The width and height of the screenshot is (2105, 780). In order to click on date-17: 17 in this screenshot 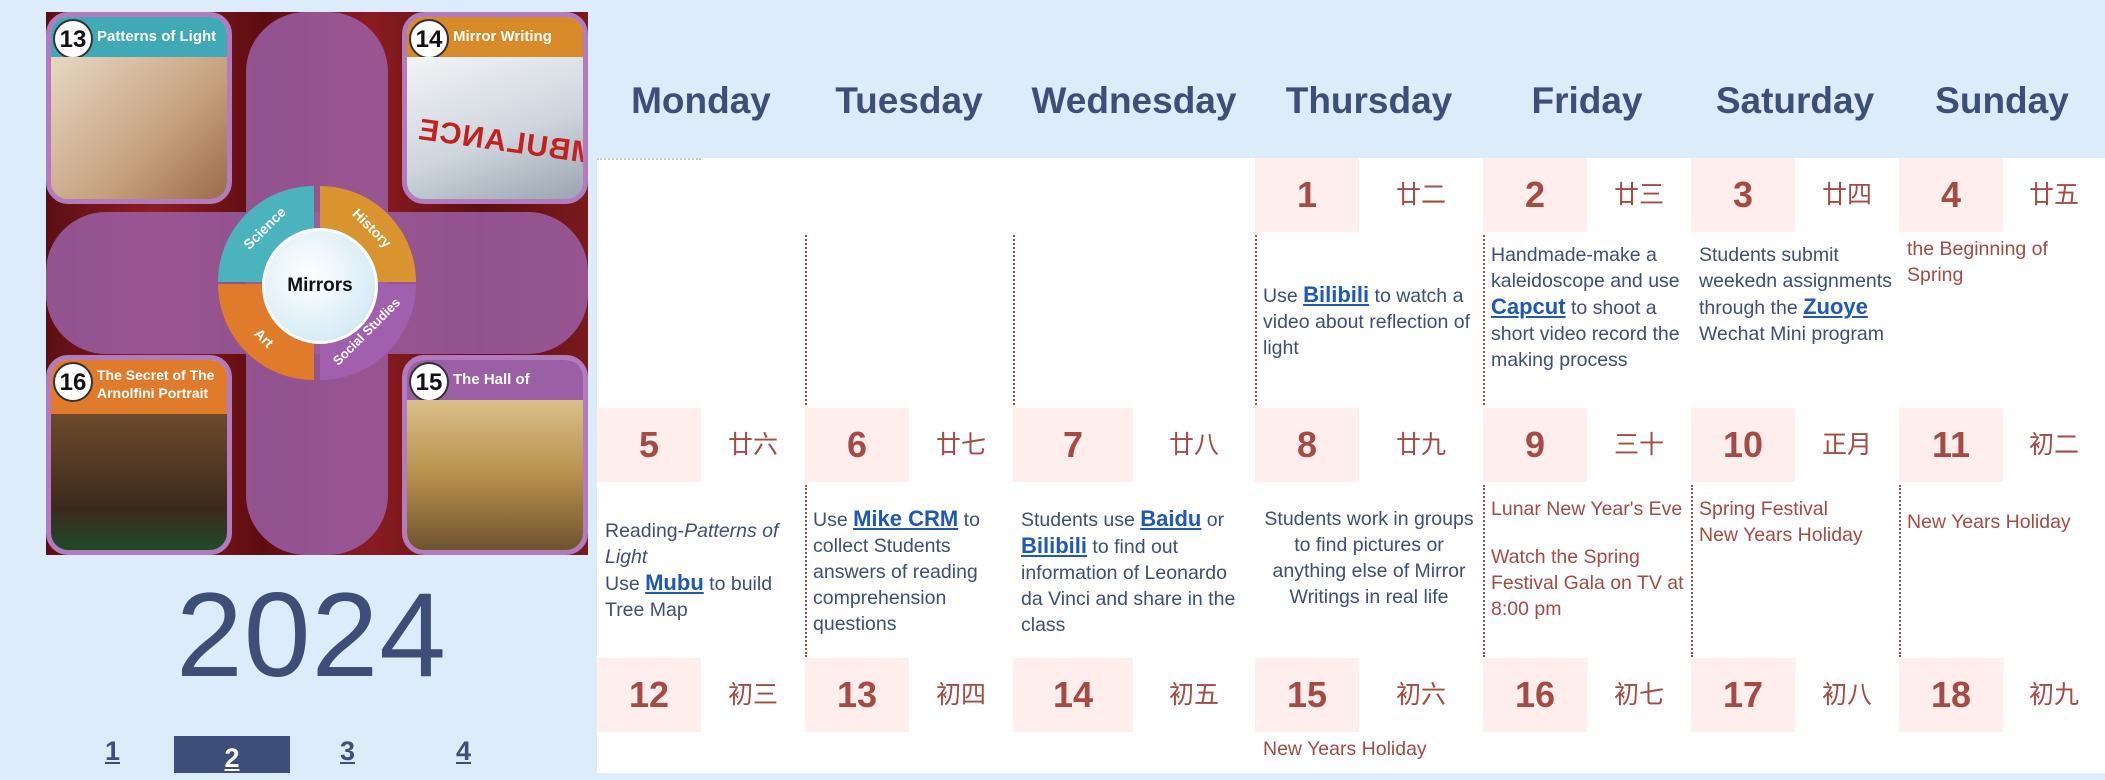, I will do `click(1743, 695)`.